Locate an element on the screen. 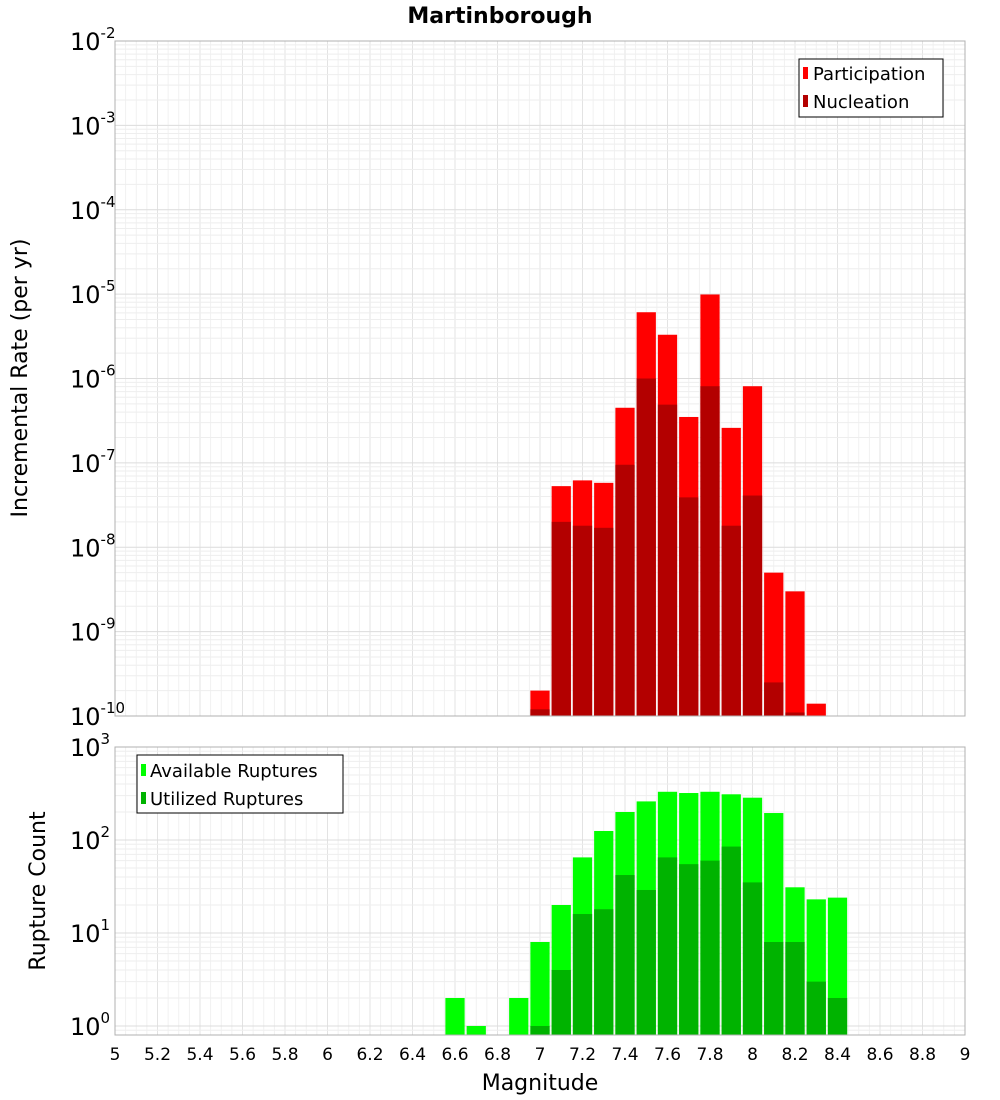 The width and height of the screenshot is (1000, 1100). x-tick-label: 8.8 is located at coordinates (922, 1055).